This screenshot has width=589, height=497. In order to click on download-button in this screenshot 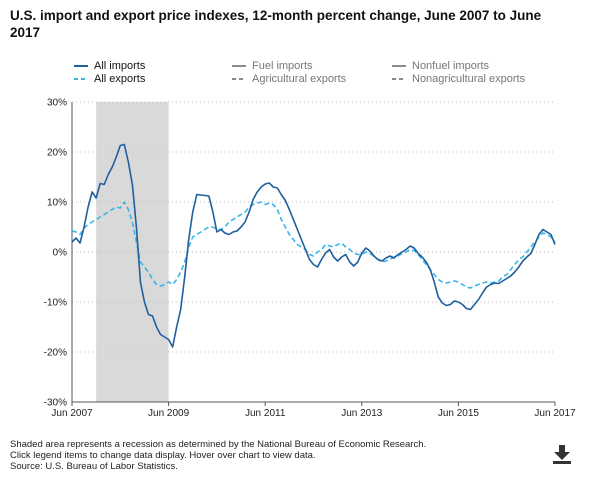, I will do `click(562, 454)`.